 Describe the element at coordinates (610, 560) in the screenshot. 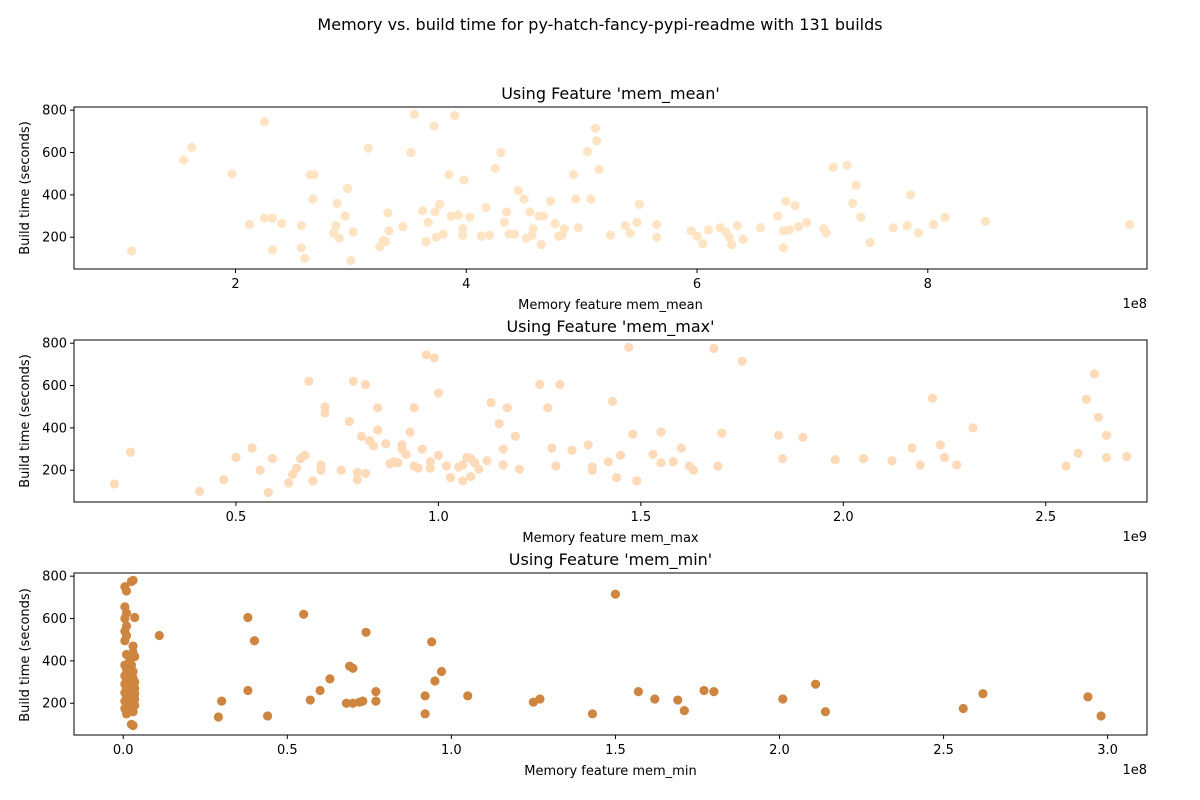

I see `panel-title: Using Feature 'mem_min'` at that location.